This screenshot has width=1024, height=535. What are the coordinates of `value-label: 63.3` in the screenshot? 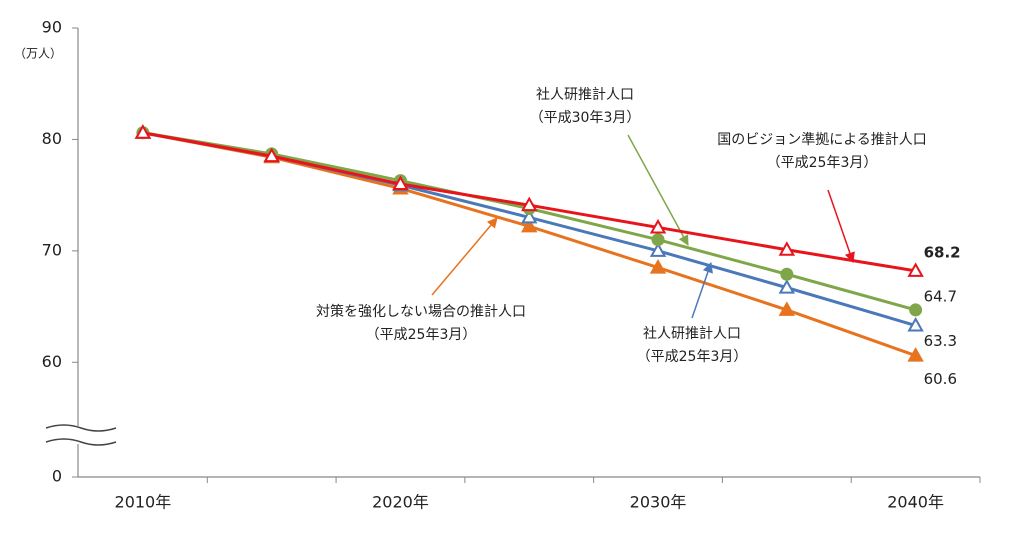 It's located at (940, 341).